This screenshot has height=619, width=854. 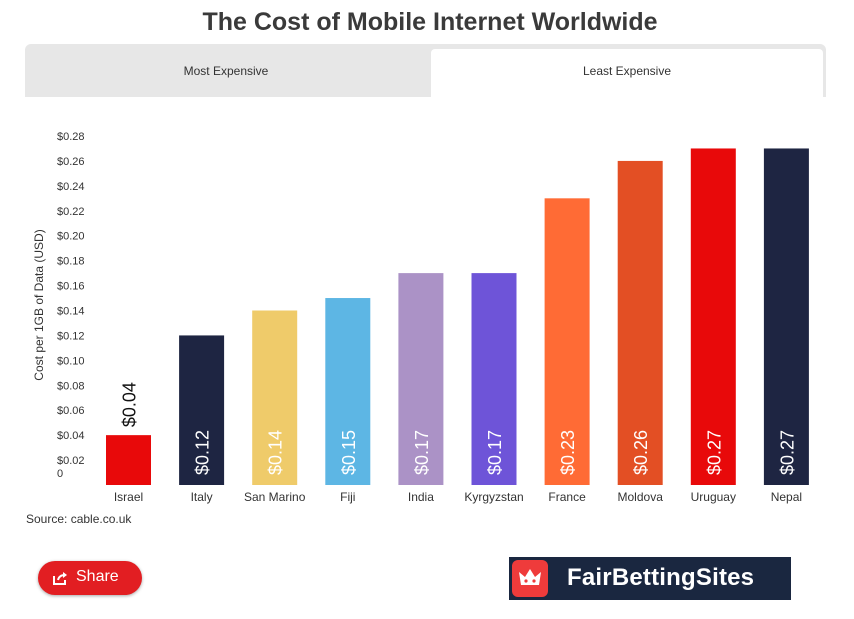 I want to click on y-tick-label: $0.10, so click(x=71, y=361).